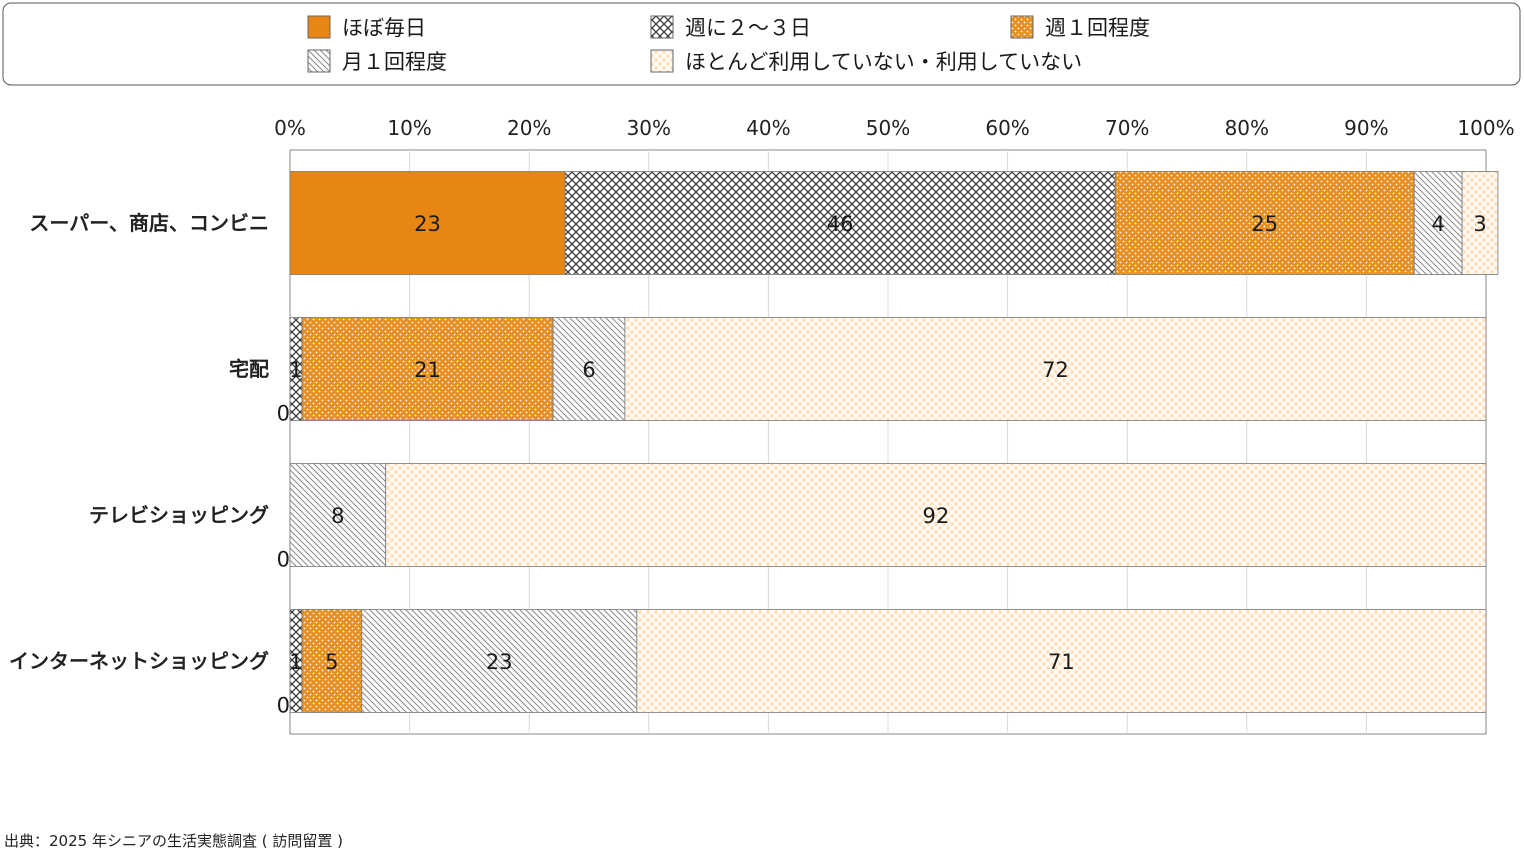 The width and height of the screenshot is (1524, 851). I want to click on data-label: 6, so click(588, 370).